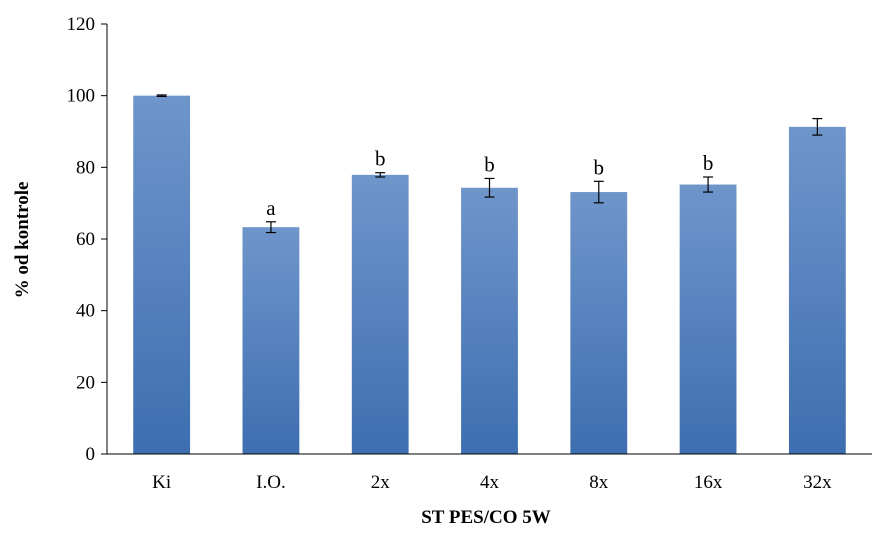 This screenshot has height=533, width=891. Describe the element at coordinates (489, 183) in the screenshot. I see `significance-labels-group: a b b b b` at that location.